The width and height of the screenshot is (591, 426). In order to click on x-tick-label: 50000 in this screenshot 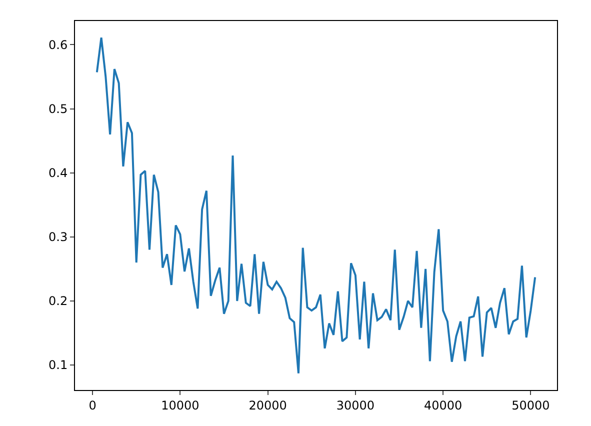, I will do `click(531, 405)`.